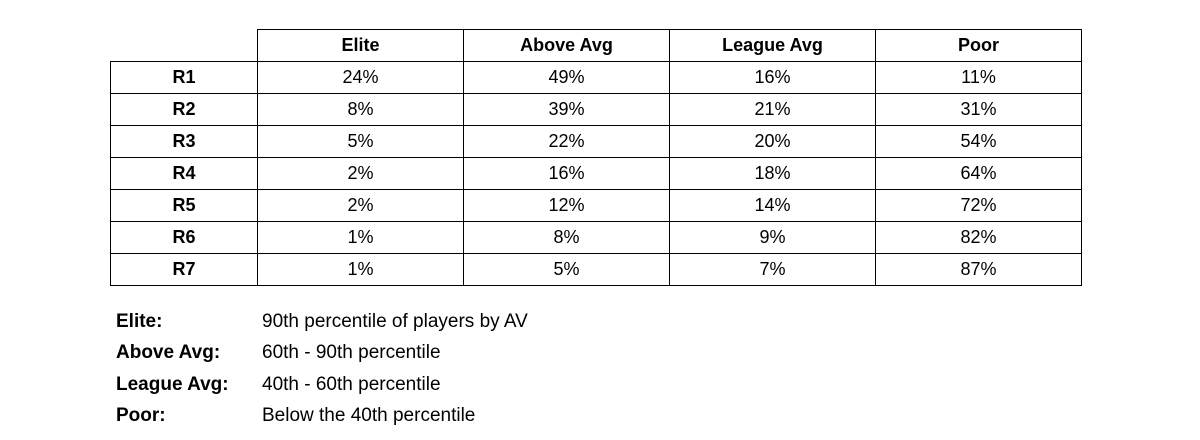 The height and width of the screenshot is (440, 1200). What do you see at coordinates (772, 45) in the screenshot?
I see `column-header: League Avg` at bounding box center [772, 45].